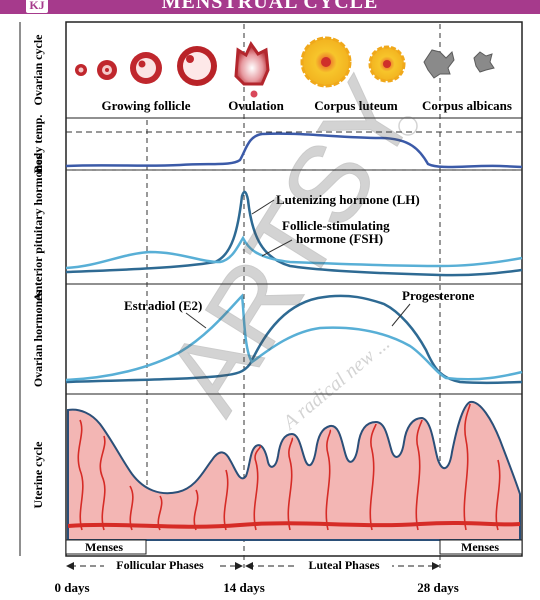 The height and width of the screenshot is (600, 540). I want to click on lh-curve, so click(294, 233).